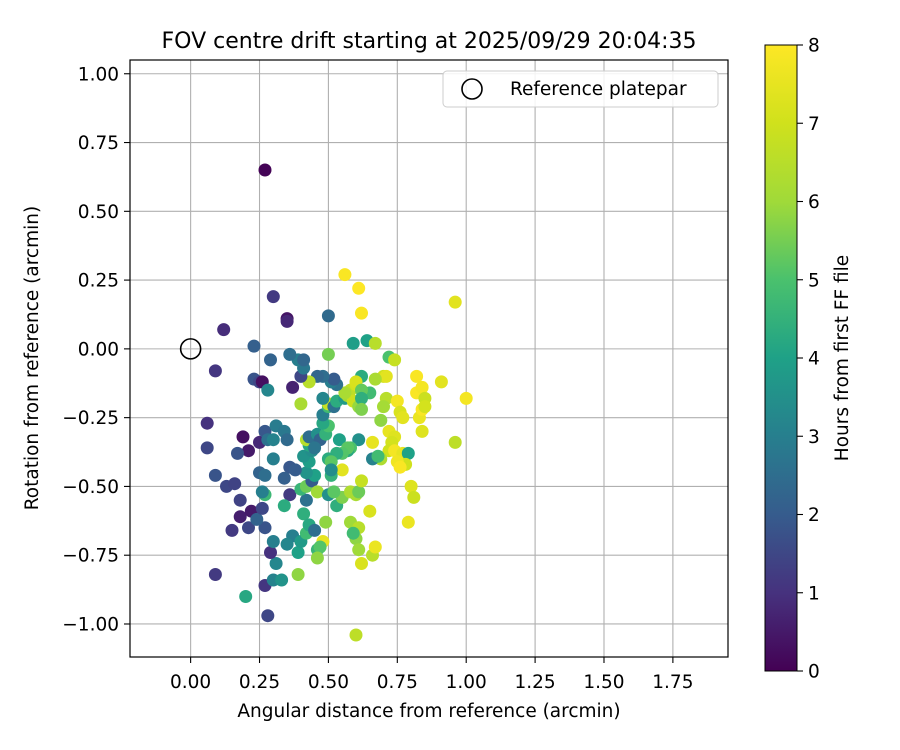  What do you see at coordinates (672, 682) in the screenshot?
I see `x-tick-label: 1.75` at bounding box center [672, 682].